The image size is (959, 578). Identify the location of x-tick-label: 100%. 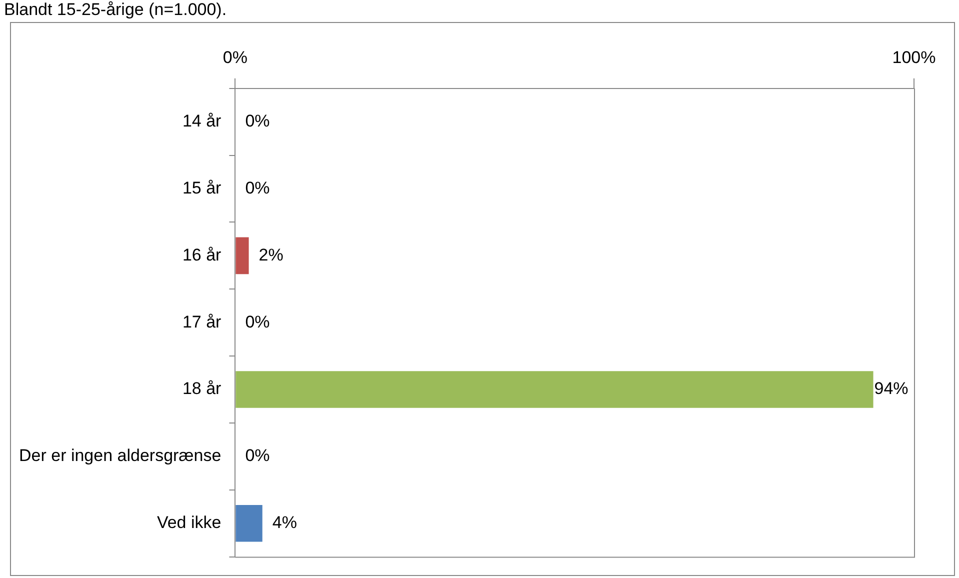
(914, 57).